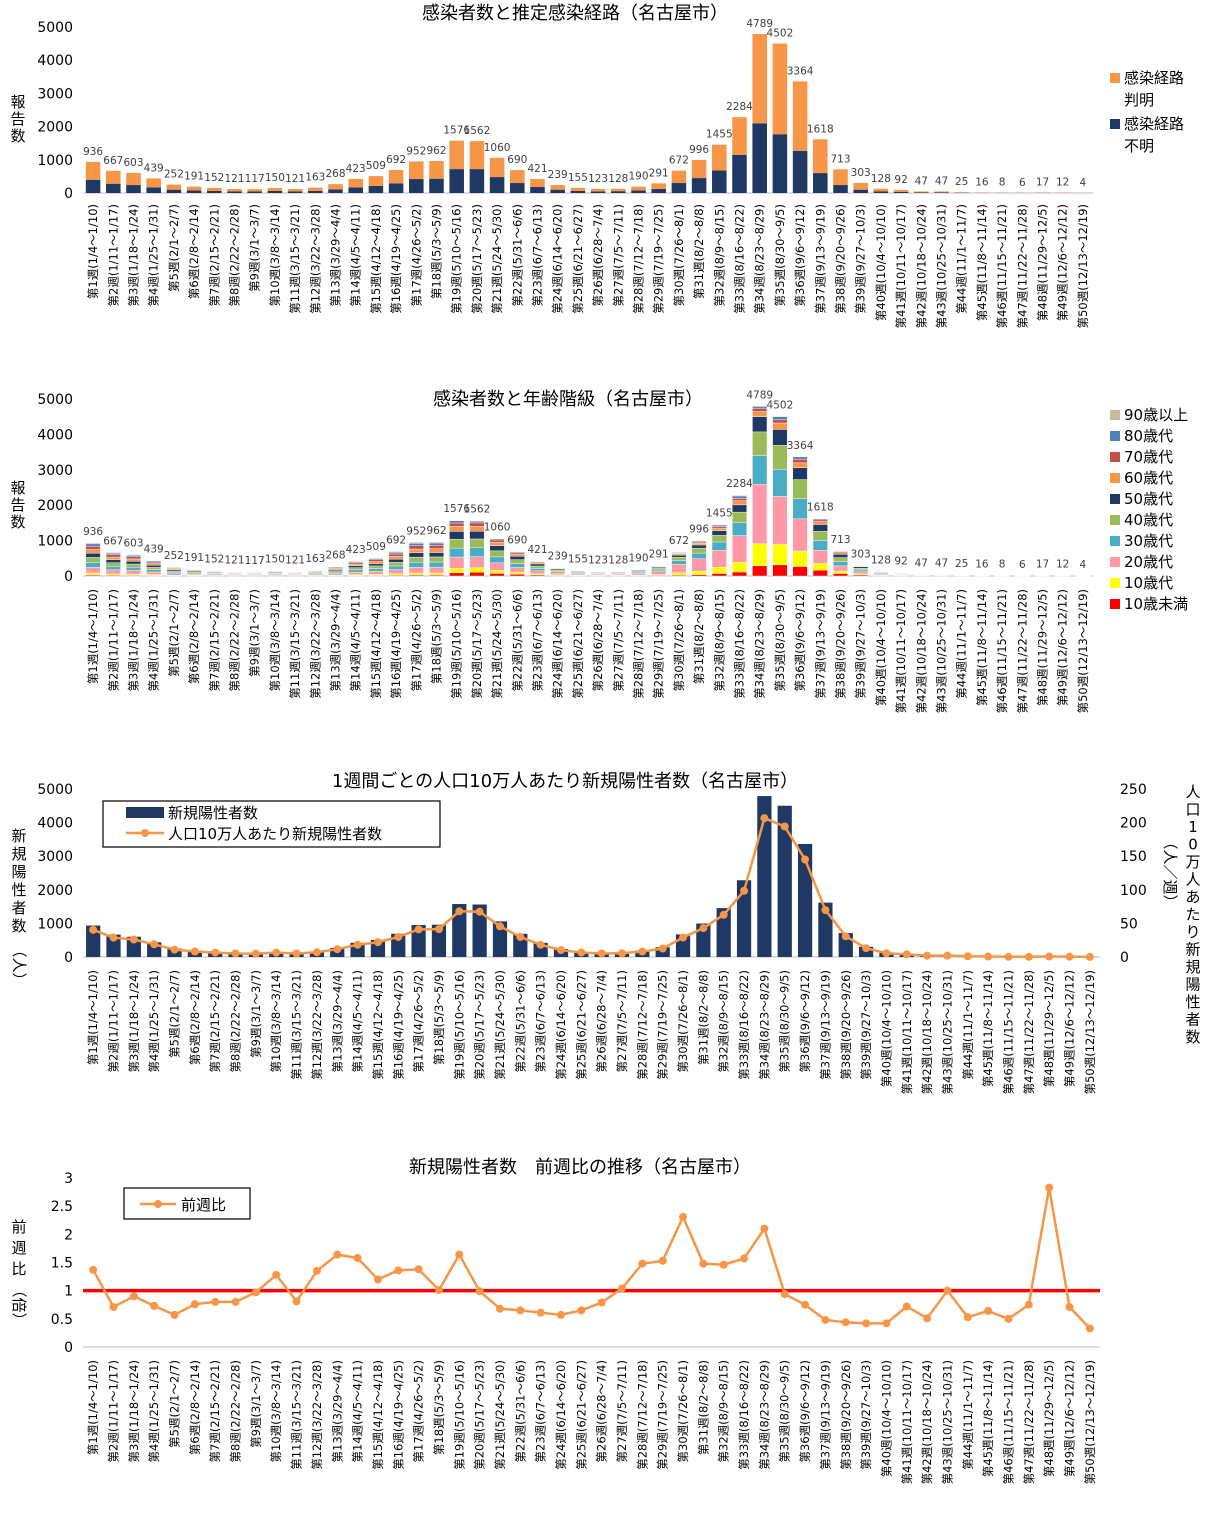 This screenshot has width=1211, height=1532. I want to click on legend-label: 新規陽性者数, so click(213, 813).